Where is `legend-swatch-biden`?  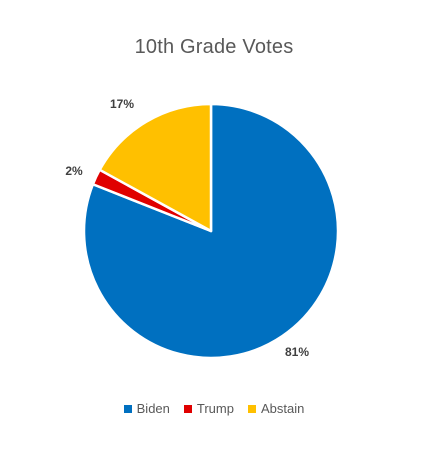
legend-swatch-biden is located at coordinates (127, 408).